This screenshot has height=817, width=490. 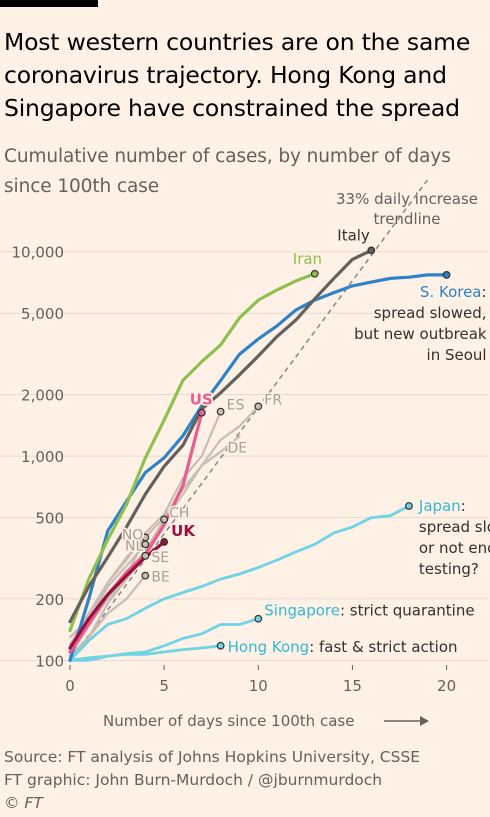 I want to click on x-tick-label: 15, so click(x=352, y=686).